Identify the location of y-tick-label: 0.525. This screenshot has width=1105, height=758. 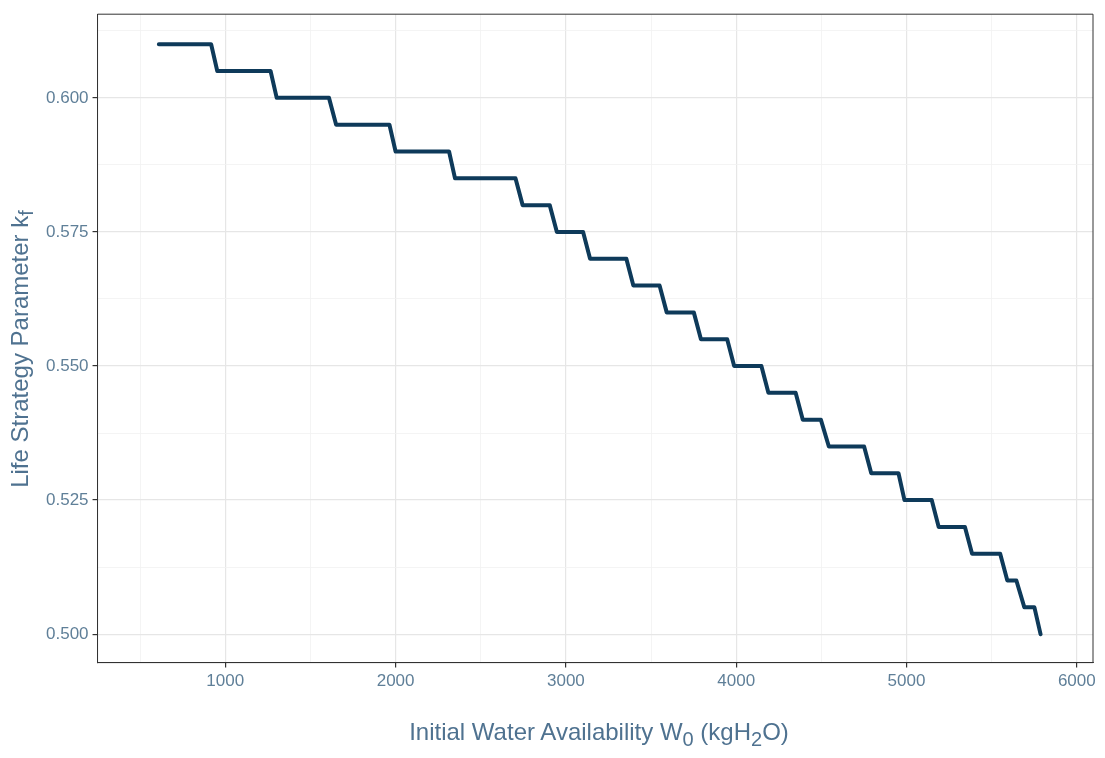
(67, 499).